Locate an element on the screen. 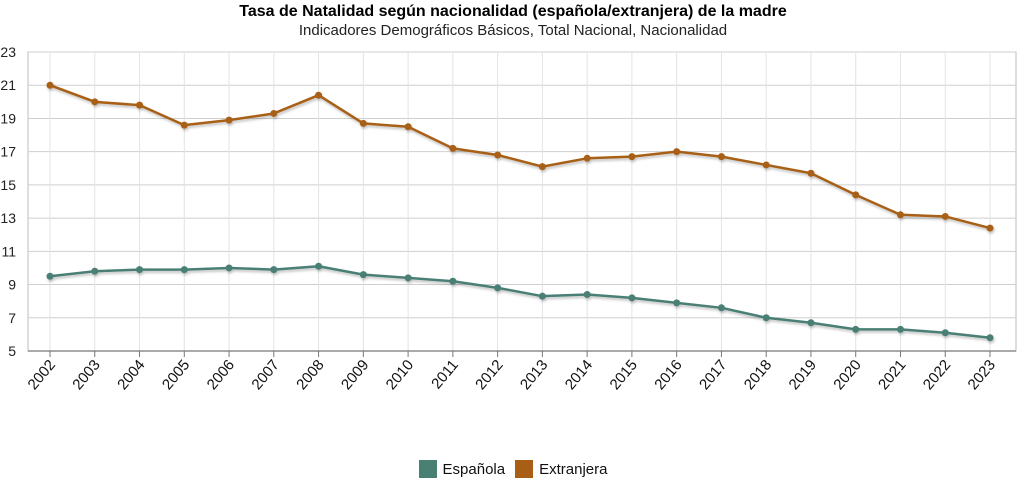 The height and width of the screenshot is (501, 1026). x-tick-label: 2006 is located at coordinates (221, 375).